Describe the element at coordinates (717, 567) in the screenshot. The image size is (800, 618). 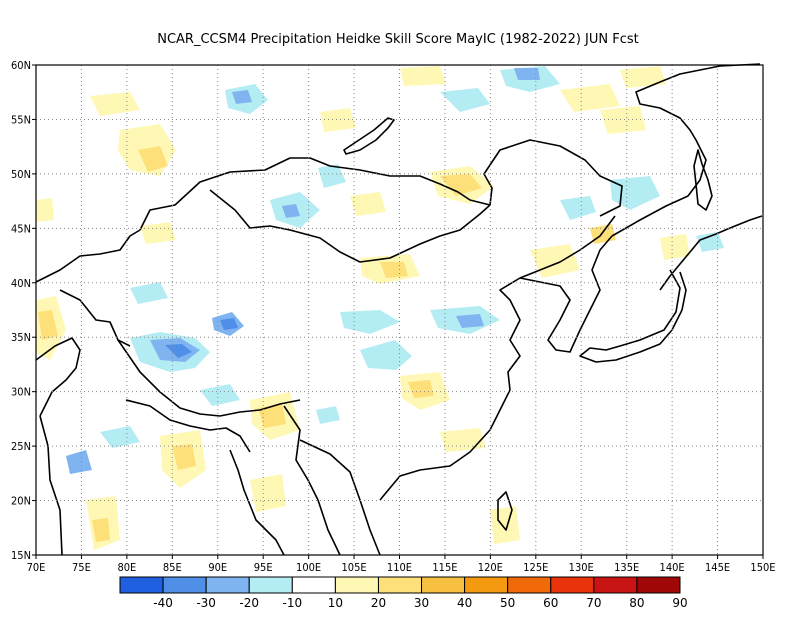
I see `lon-tick-label: 145E` at that location.